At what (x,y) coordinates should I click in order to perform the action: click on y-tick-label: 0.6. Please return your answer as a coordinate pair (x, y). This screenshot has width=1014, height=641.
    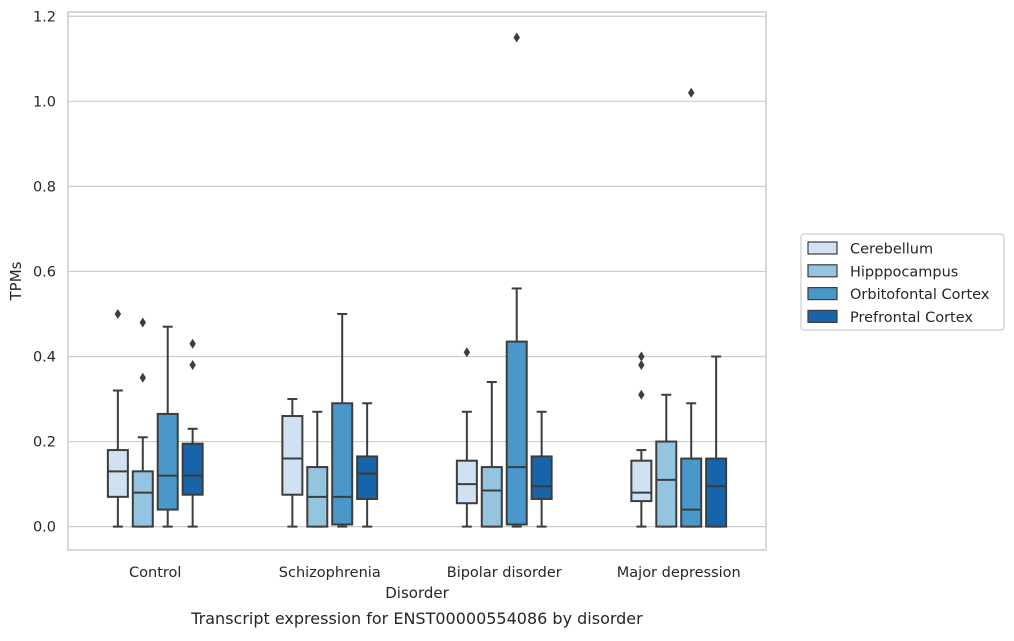
    Looking at the image, I should click on (44, 272).